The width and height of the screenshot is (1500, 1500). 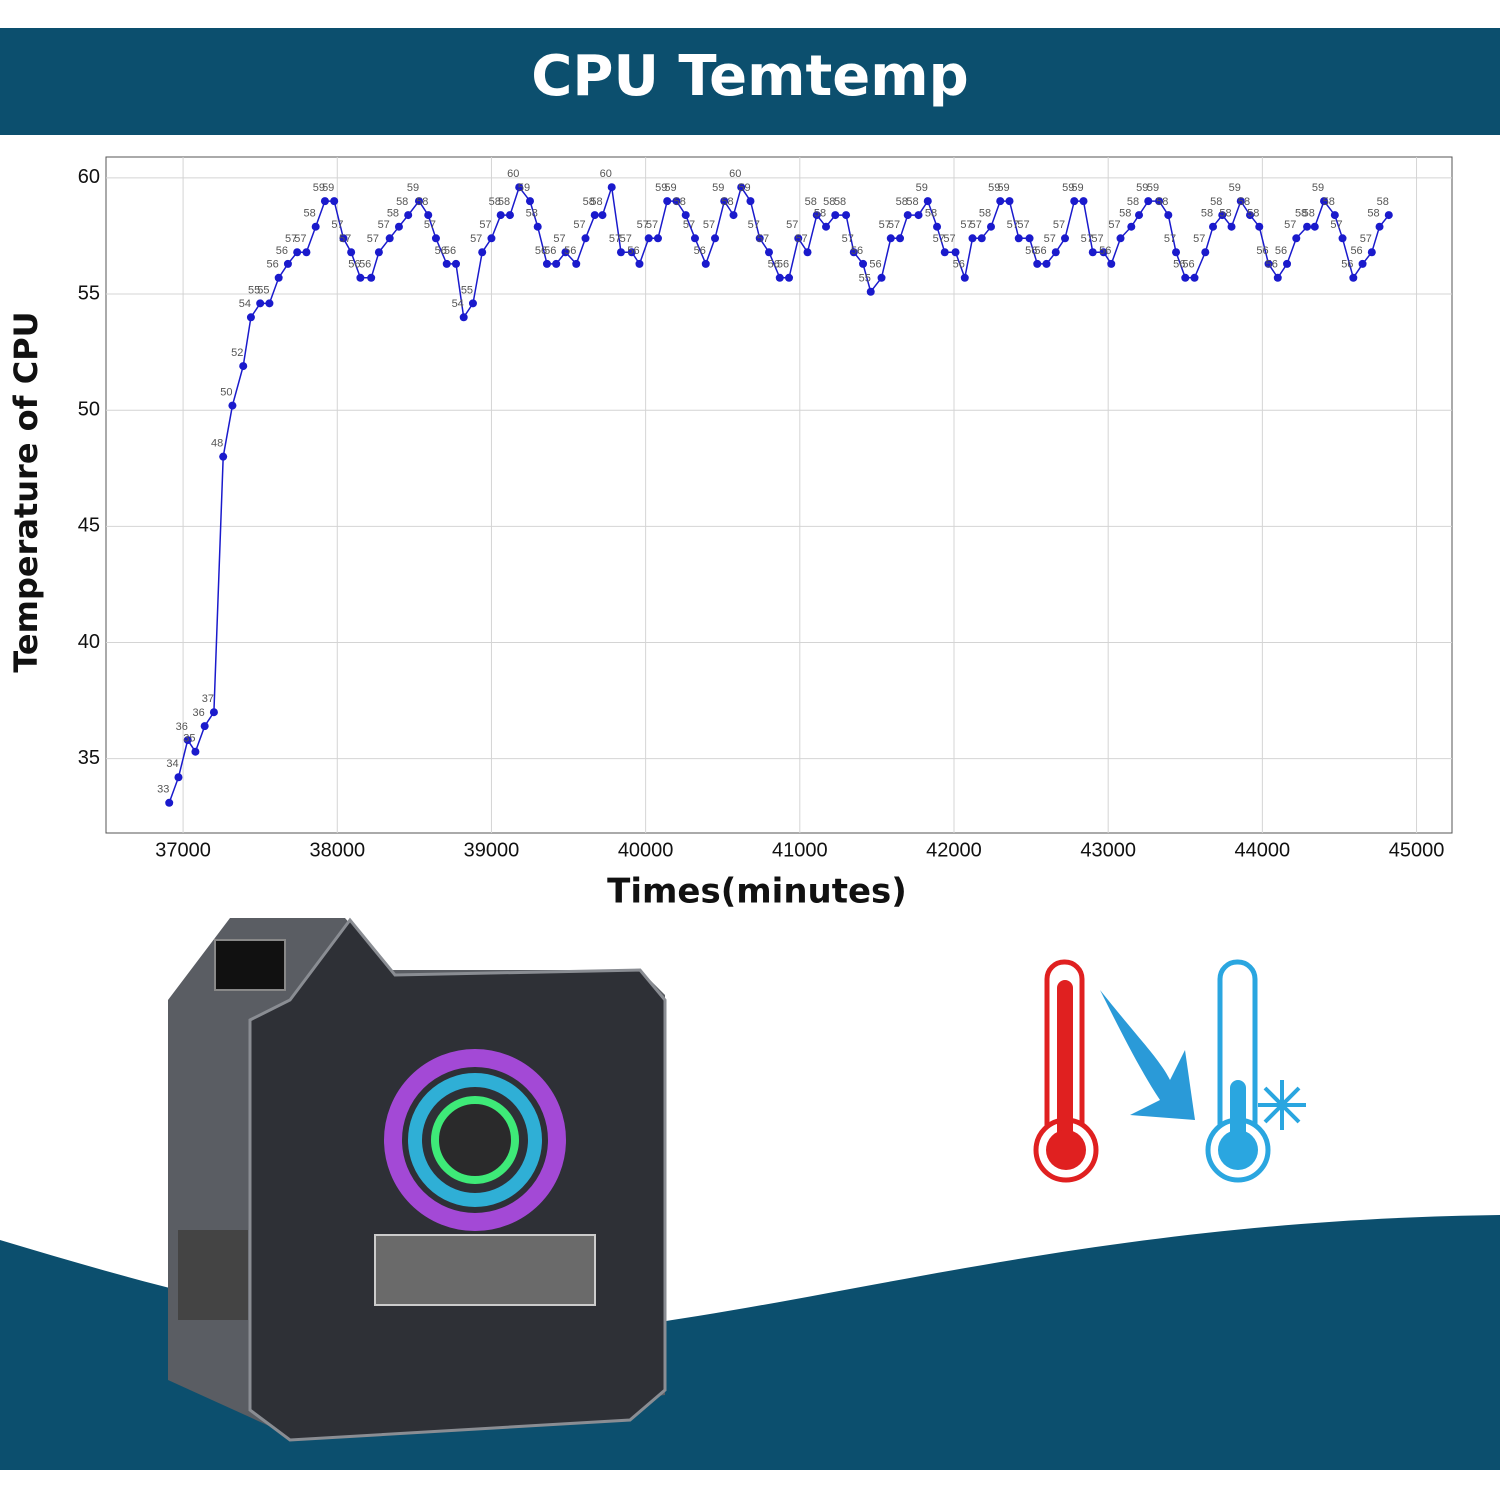 I want to click on y-tick-label: 40, so click(x=89, y=642).